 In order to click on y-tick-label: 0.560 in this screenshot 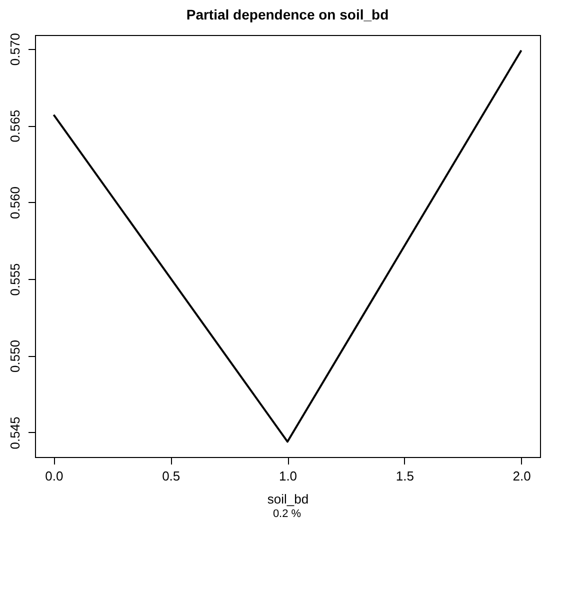, I will do `click(15, 203)`.